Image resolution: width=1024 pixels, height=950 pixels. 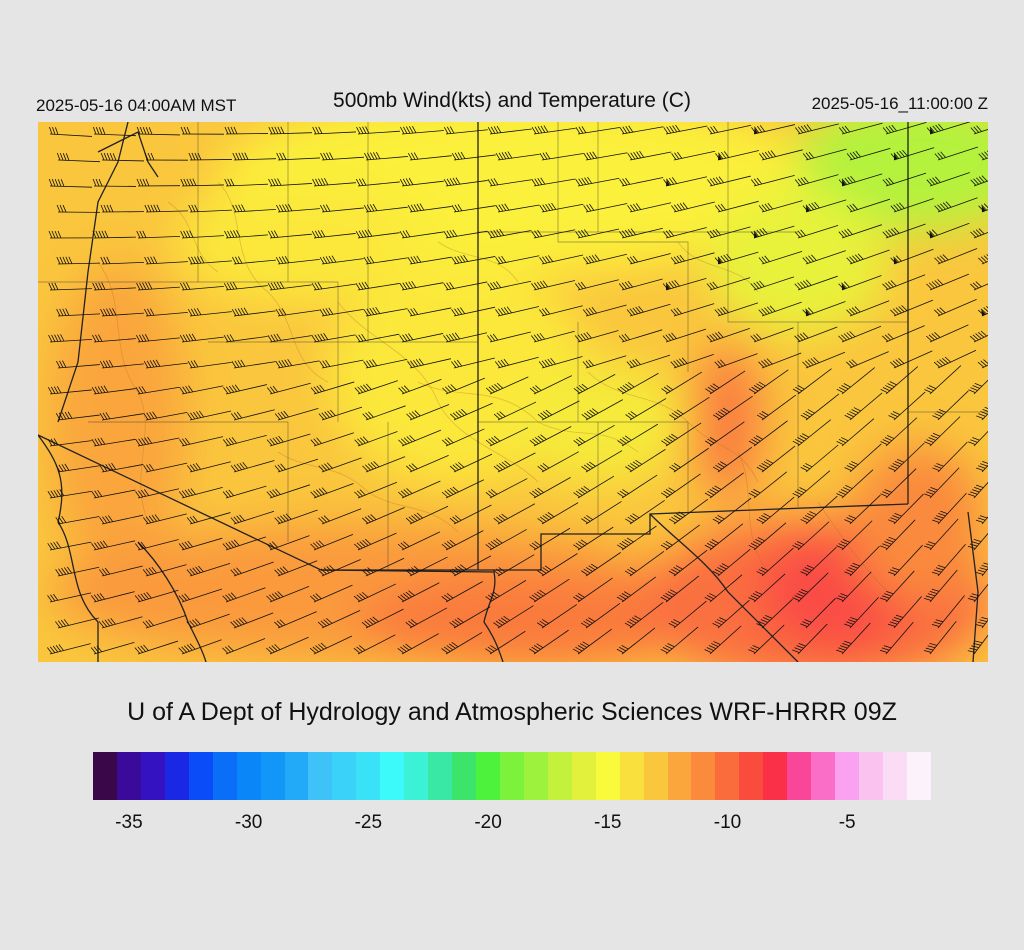 I want to click on colorbar-tick-label: -30, so click(x=248, y=822).